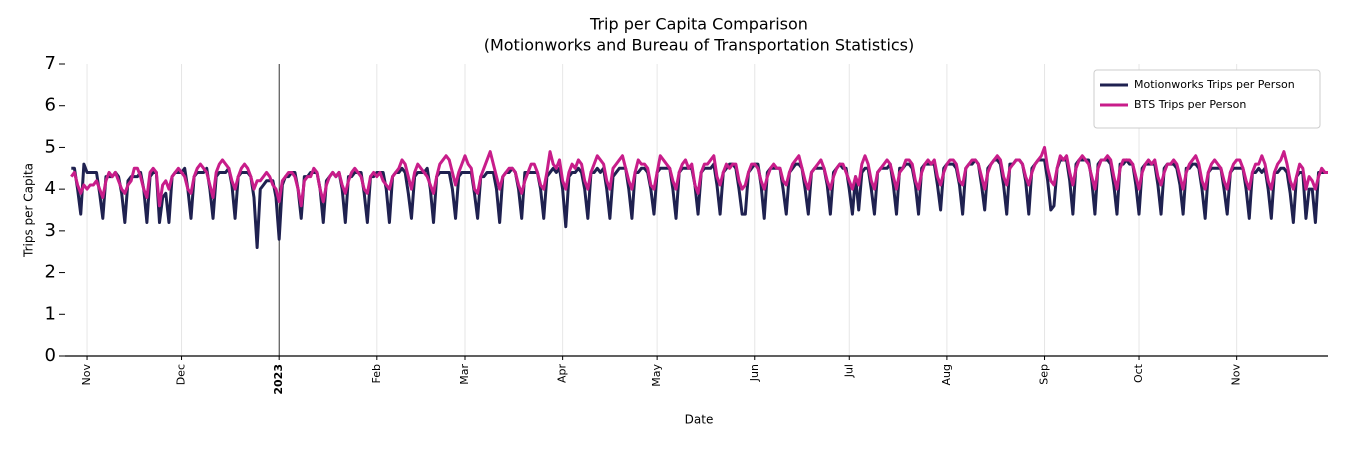  Describe the element at coordinates (698, 24) in the screenshot. I see `chart-title: Trip per Capita Comparison` at that location.